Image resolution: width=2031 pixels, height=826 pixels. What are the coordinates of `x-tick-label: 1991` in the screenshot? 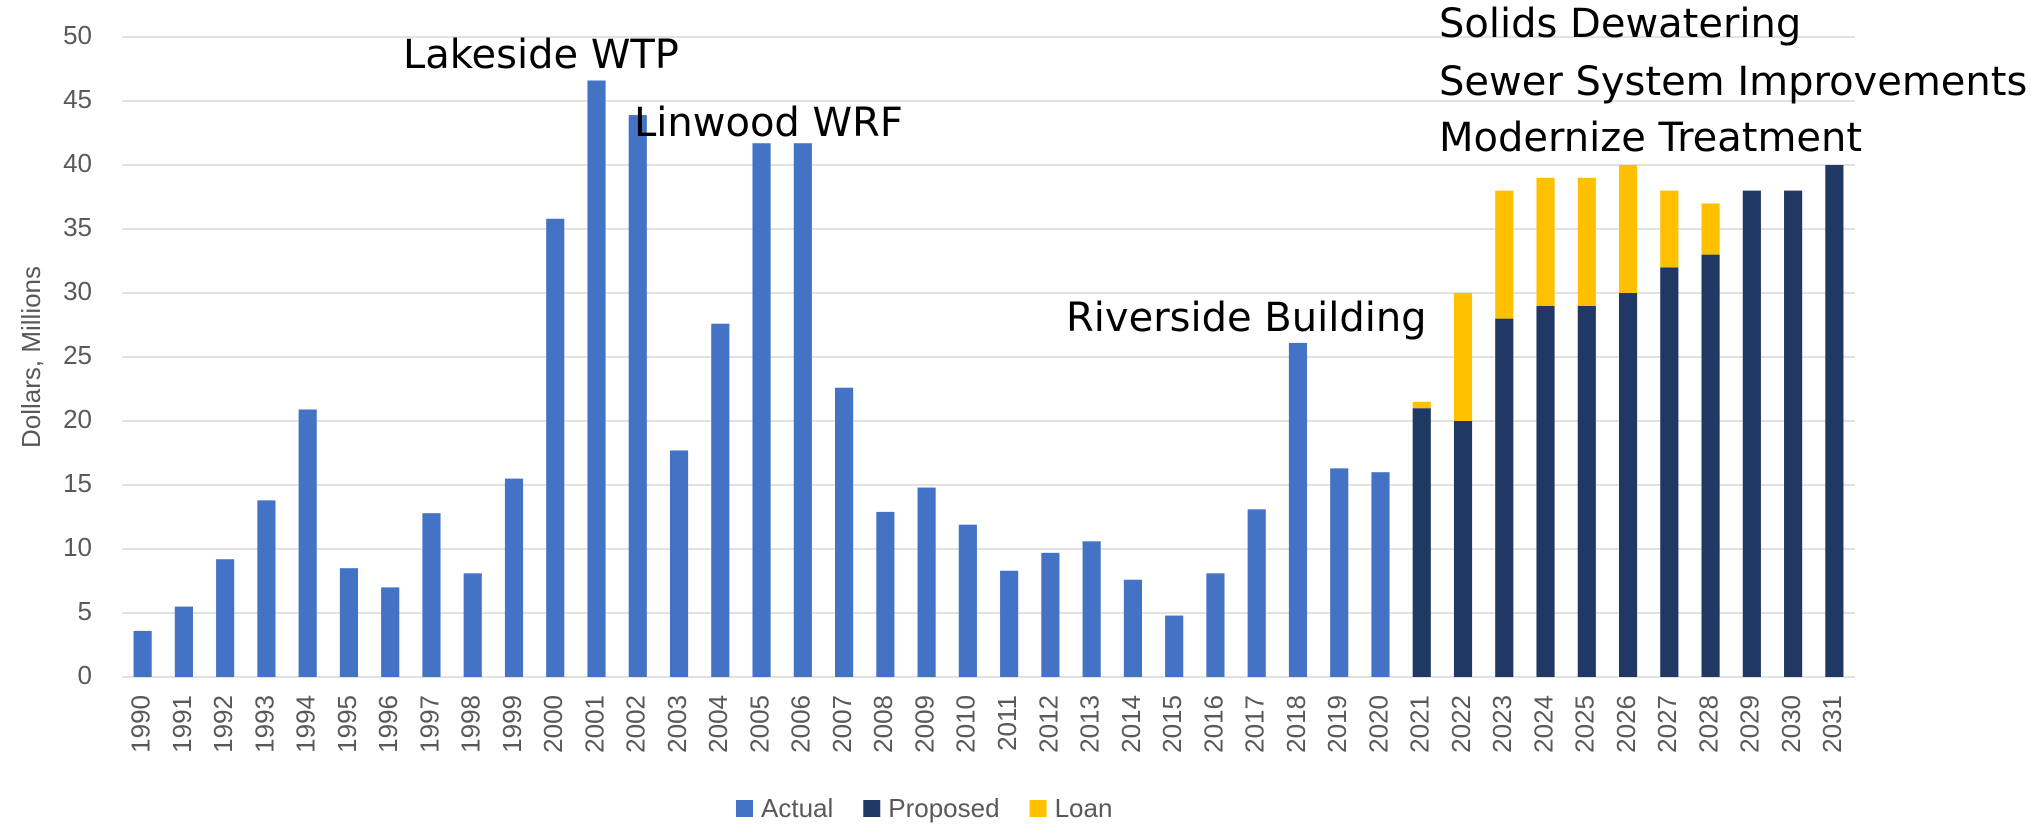 It's located at (182, 724).